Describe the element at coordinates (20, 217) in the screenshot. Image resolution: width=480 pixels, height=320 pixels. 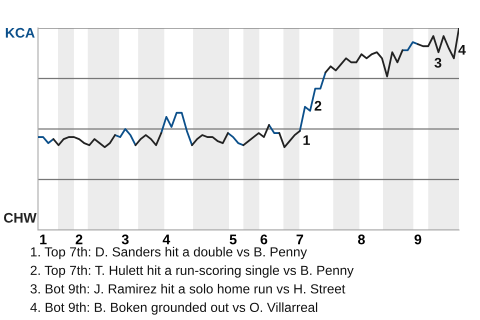
I see `text: CHW` at that location.